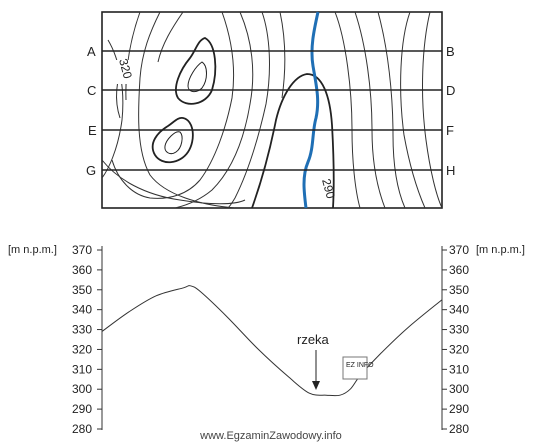 This screenshot has width=542, height=445. What do you see at coordinates (92, 130) in the screenshot?
I see `line-label-e: E` at bounding box center [92, 130].